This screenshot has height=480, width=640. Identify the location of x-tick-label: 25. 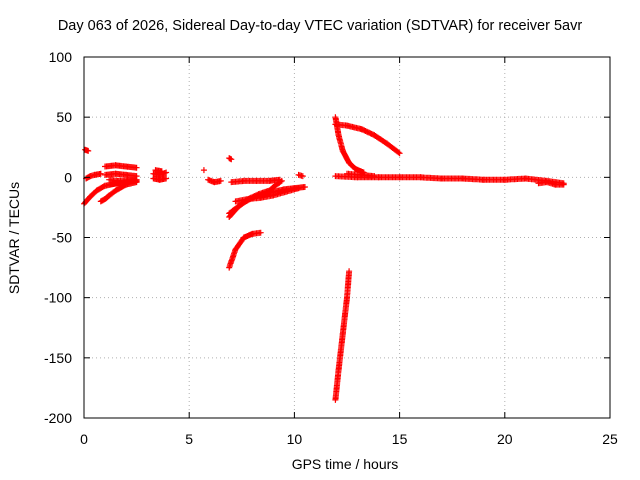
(610, 439).